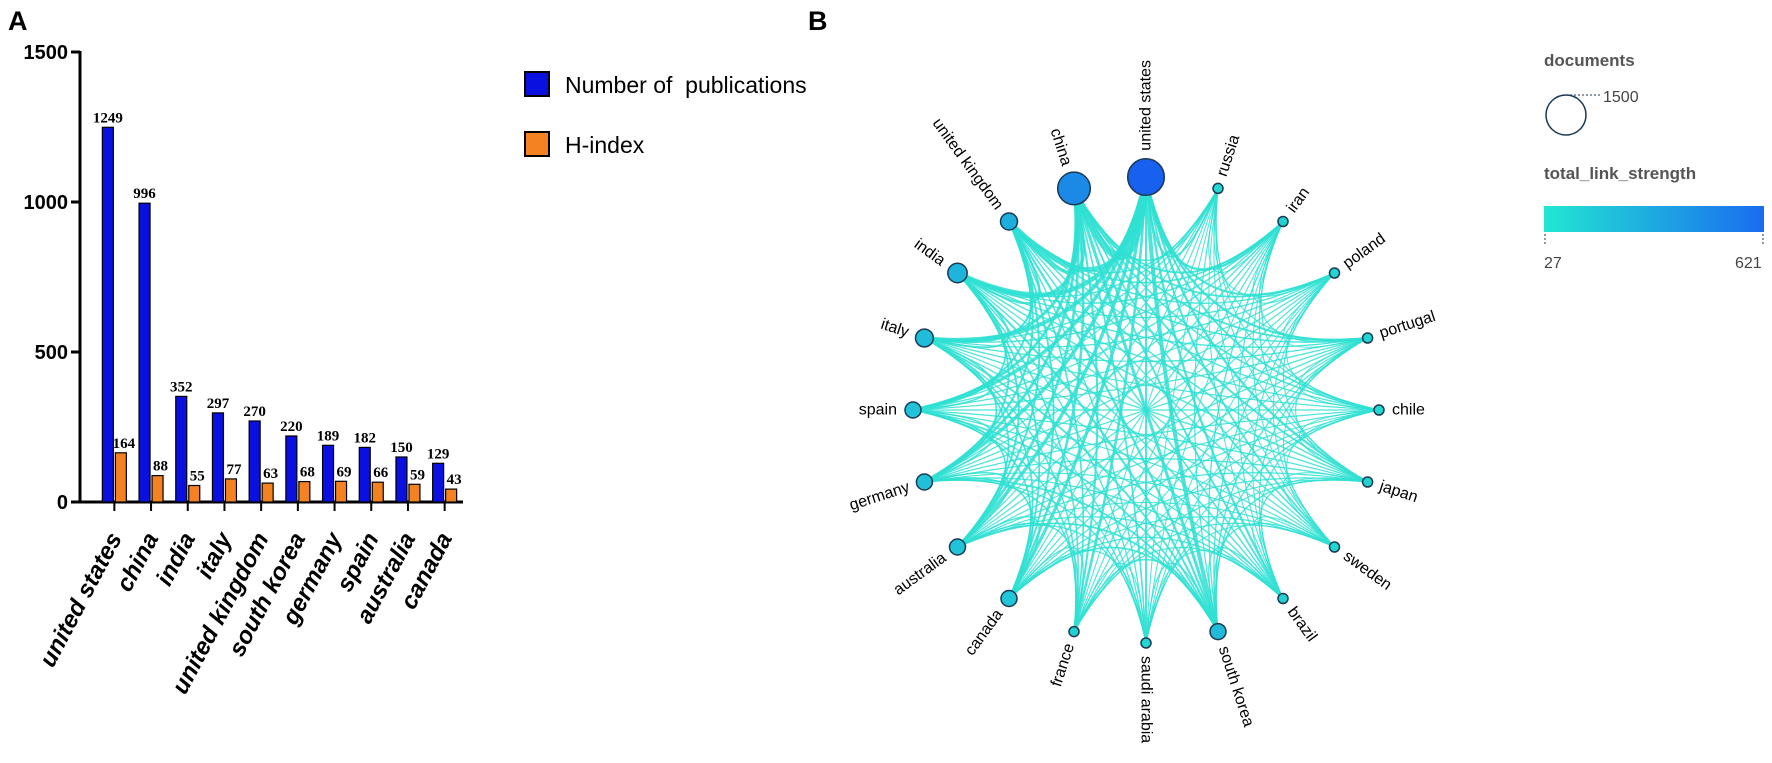 The height and width of the screenshot is (763, 1772). I want to click on bar-publications-canada, so click(438, 482).